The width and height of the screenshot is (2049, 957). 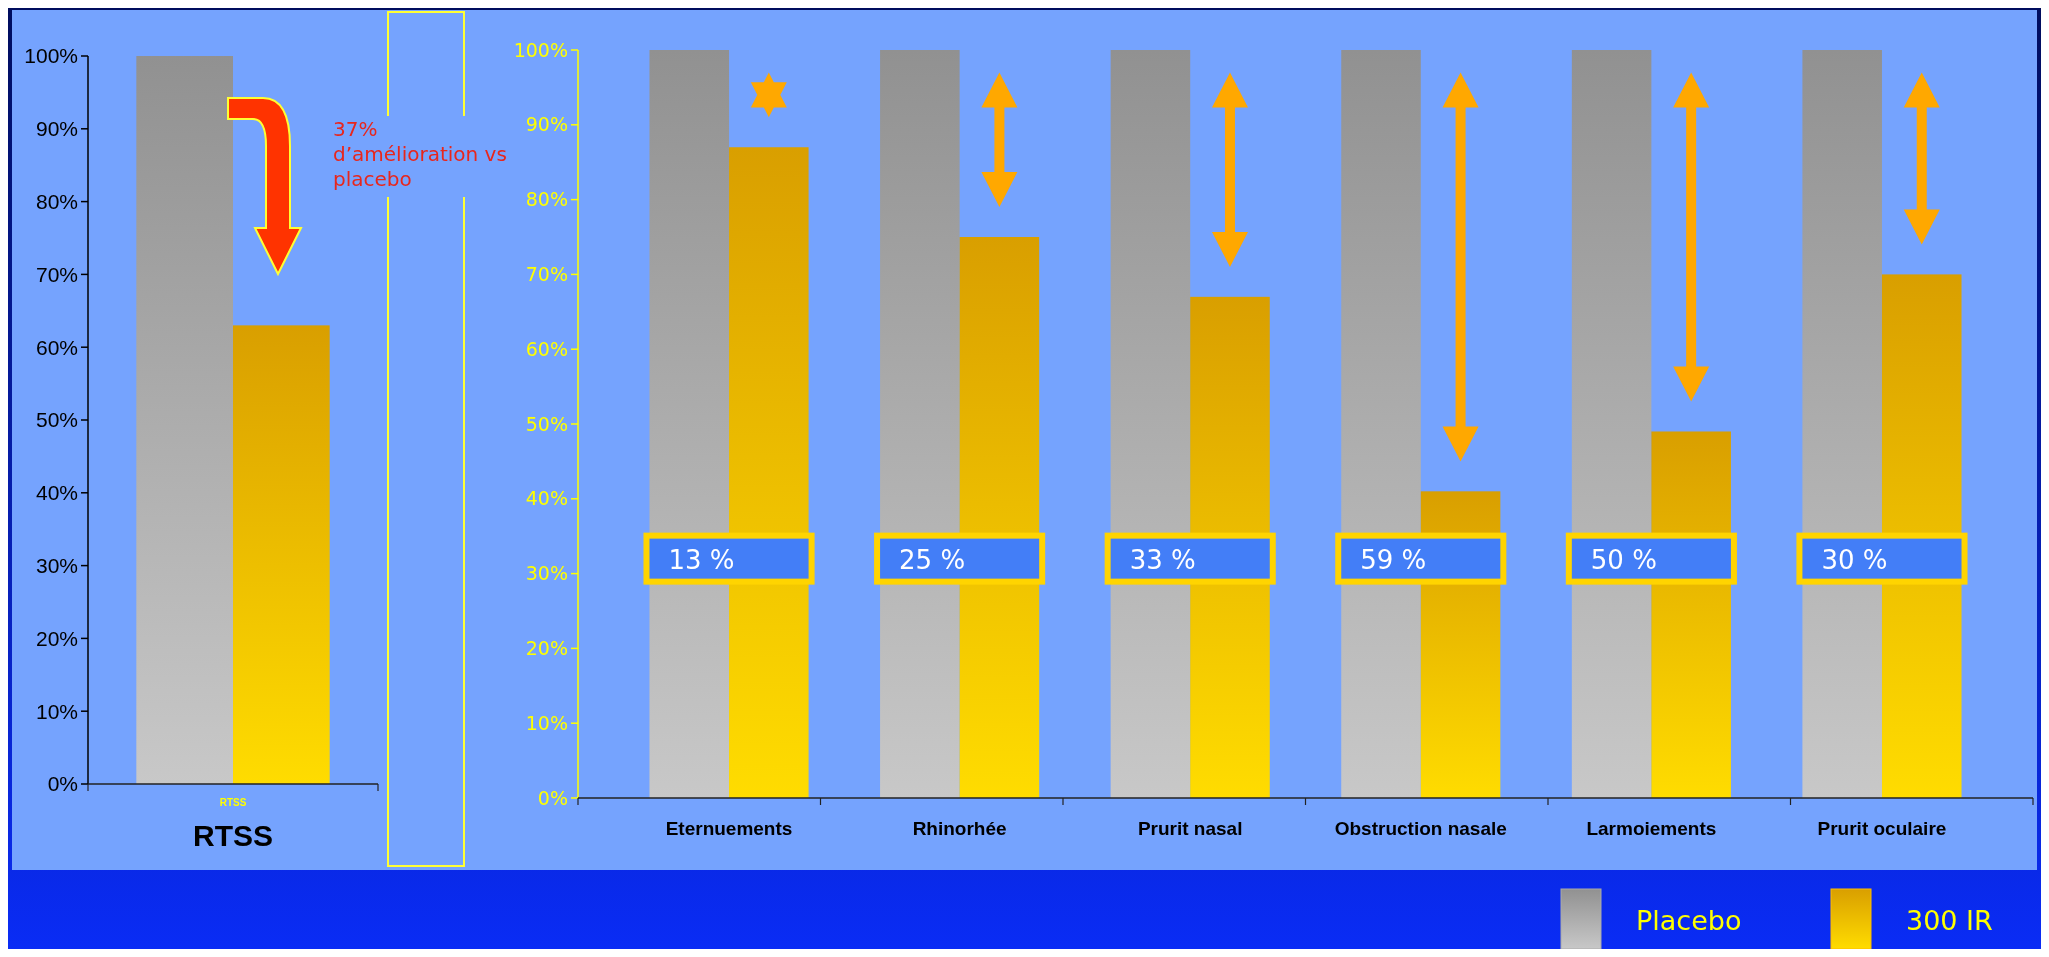 What do you see at coordinates (1623, 559) in the screenshot?
I see `annotation: 50 %` at bounding box center [1623, 559].